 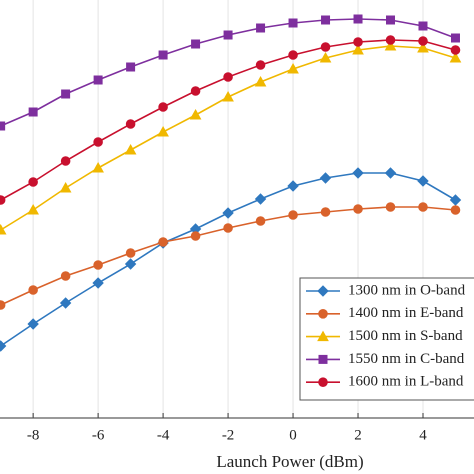 I want to click on x-tick-label: -2, so click(x=228, y=435).